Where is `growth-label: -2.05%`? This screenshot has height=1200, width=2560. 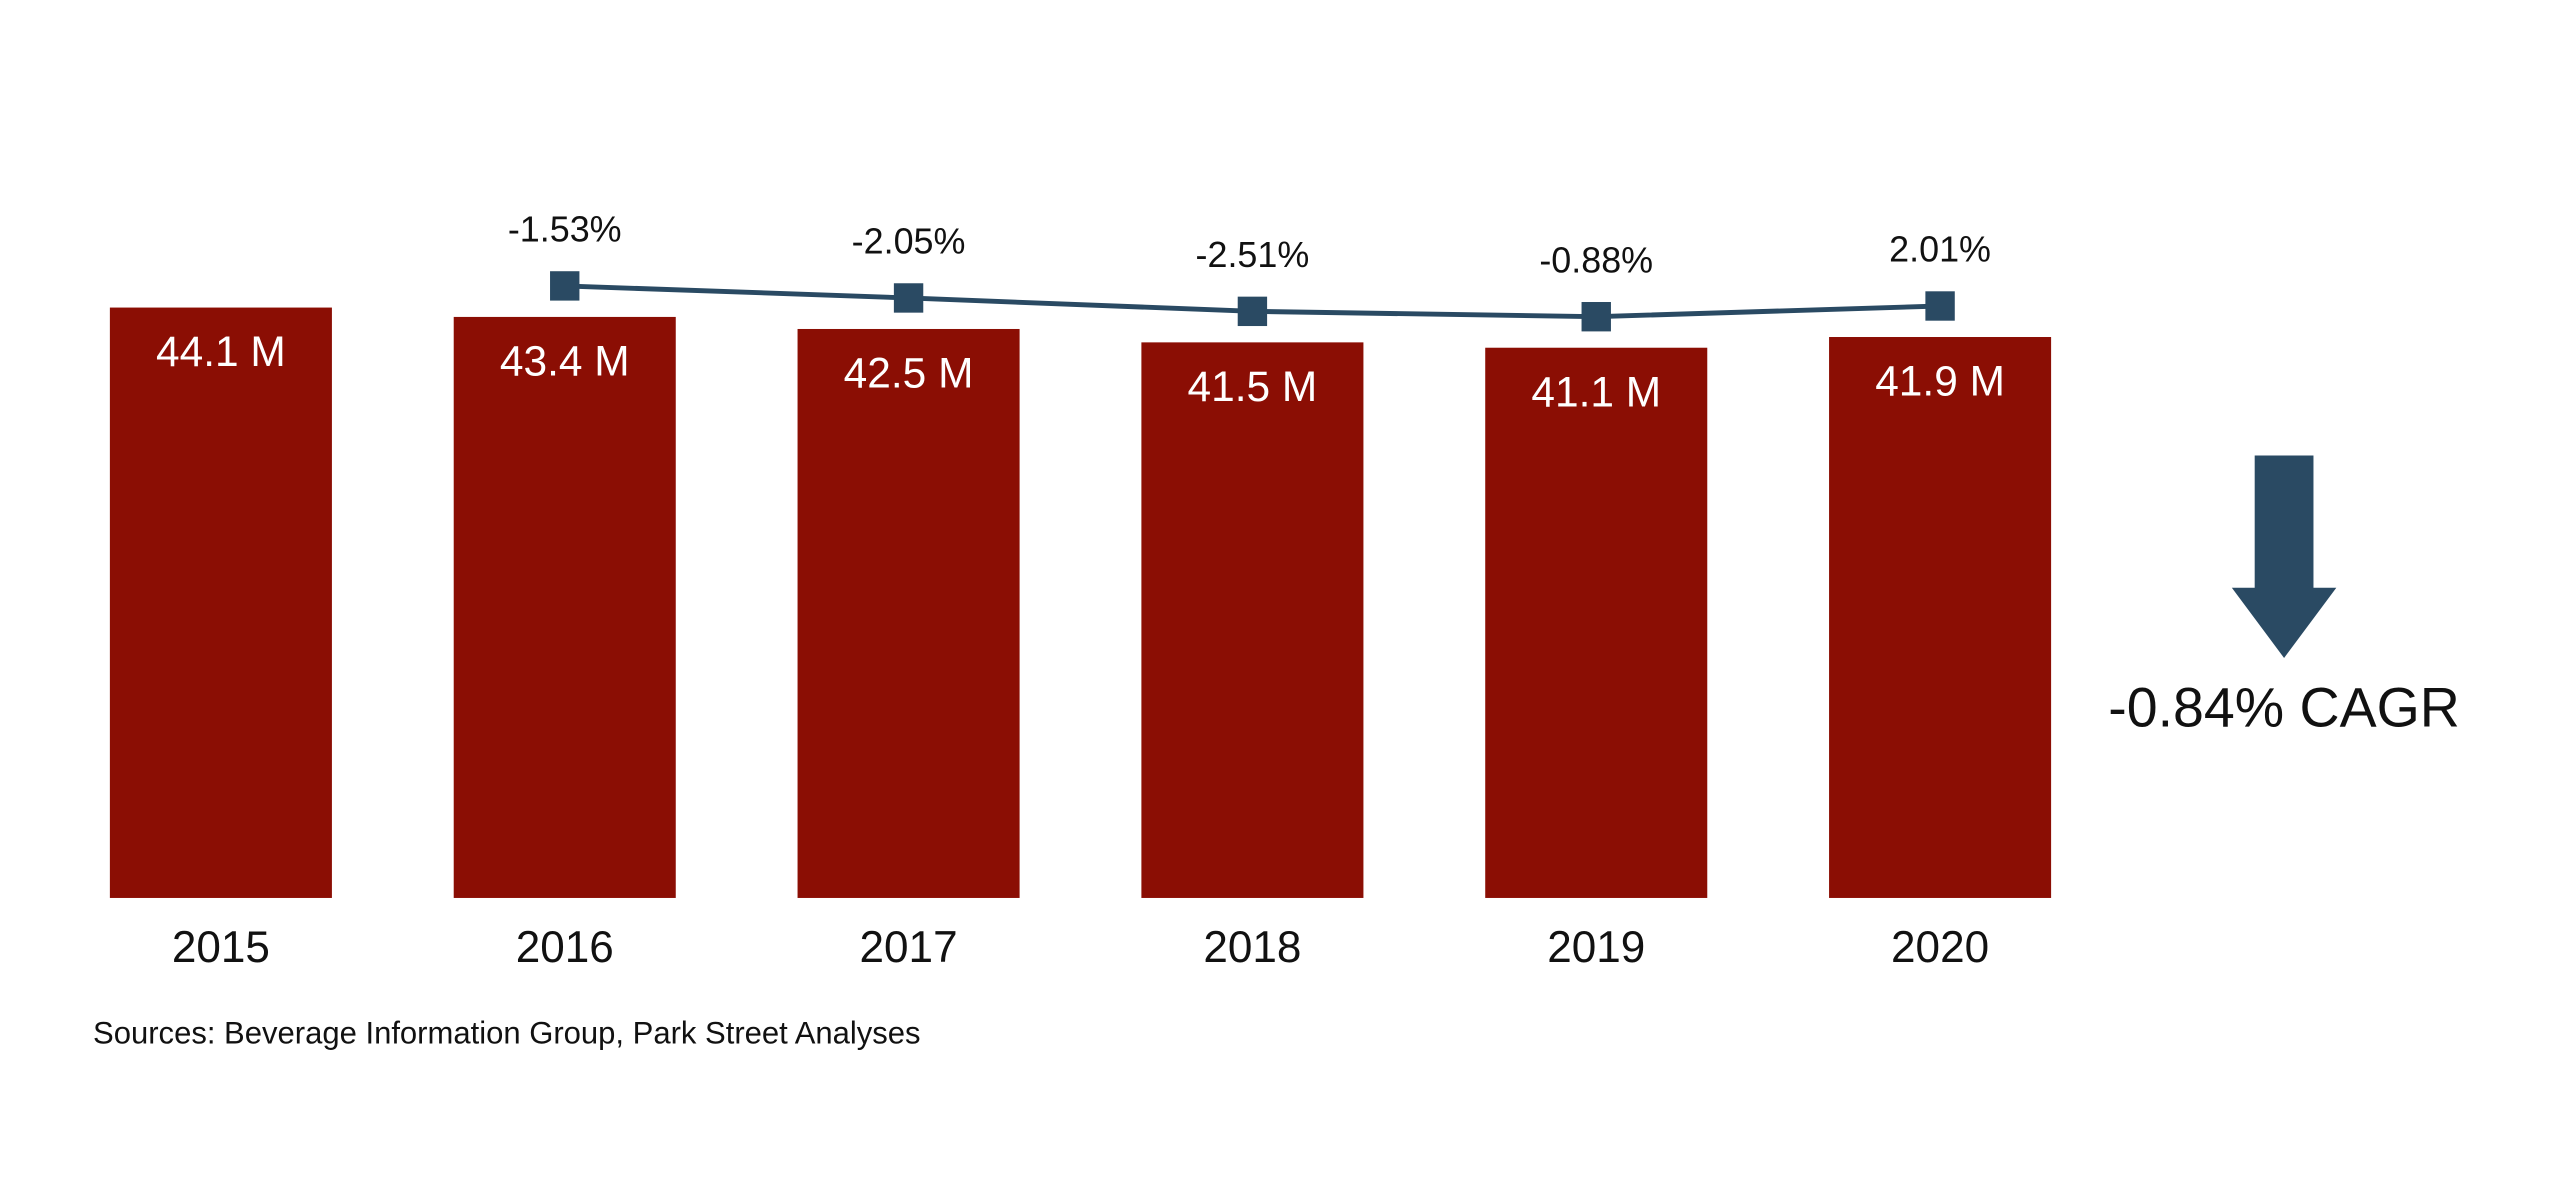
growth-label: -2.05% is located at coordinates (909, 241).